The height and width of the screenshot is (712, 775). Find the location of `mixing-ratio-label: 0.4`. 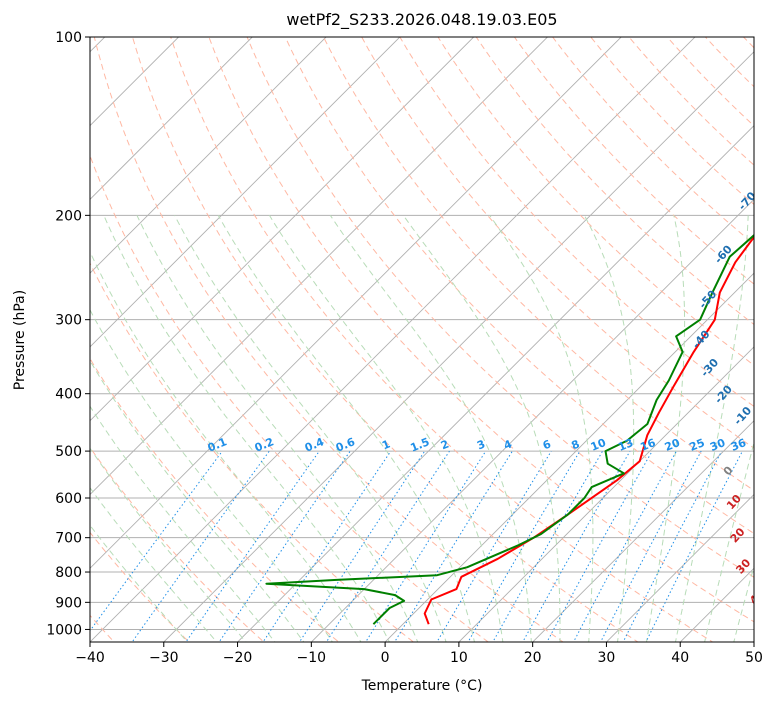

mixing-ratio-label: 0.4 is located at coordinates (314, 444).